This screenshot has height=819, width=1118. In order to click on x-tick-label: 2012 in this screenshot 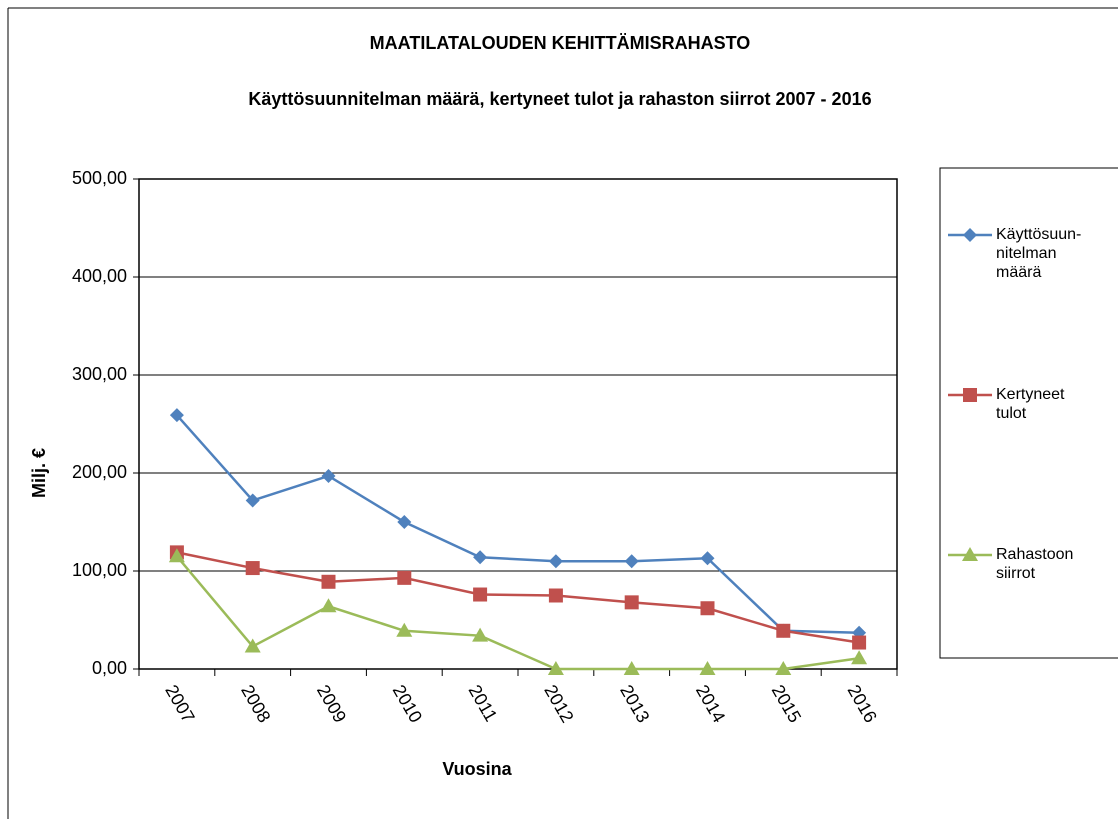, I will do `click(558, 703)`.